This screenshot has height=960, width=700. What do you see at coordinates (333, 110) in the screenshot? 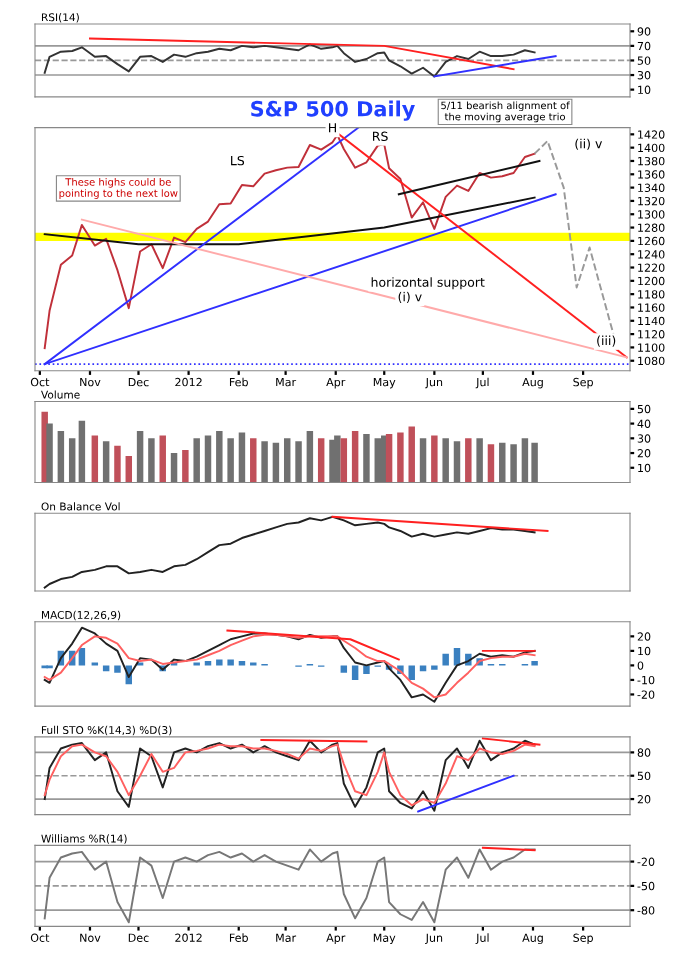
I see `chart-title: S&P 500 Daily` at bounding box center [333, 110].